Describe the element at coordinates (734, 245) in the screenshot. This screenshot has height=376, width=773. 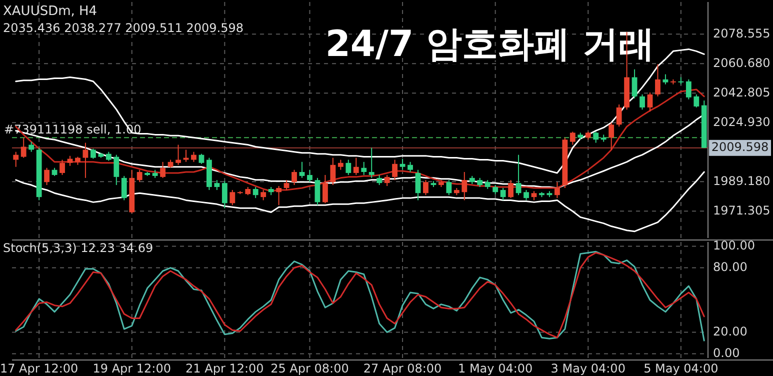
I see `y-tick-label: 100.00` at that location.